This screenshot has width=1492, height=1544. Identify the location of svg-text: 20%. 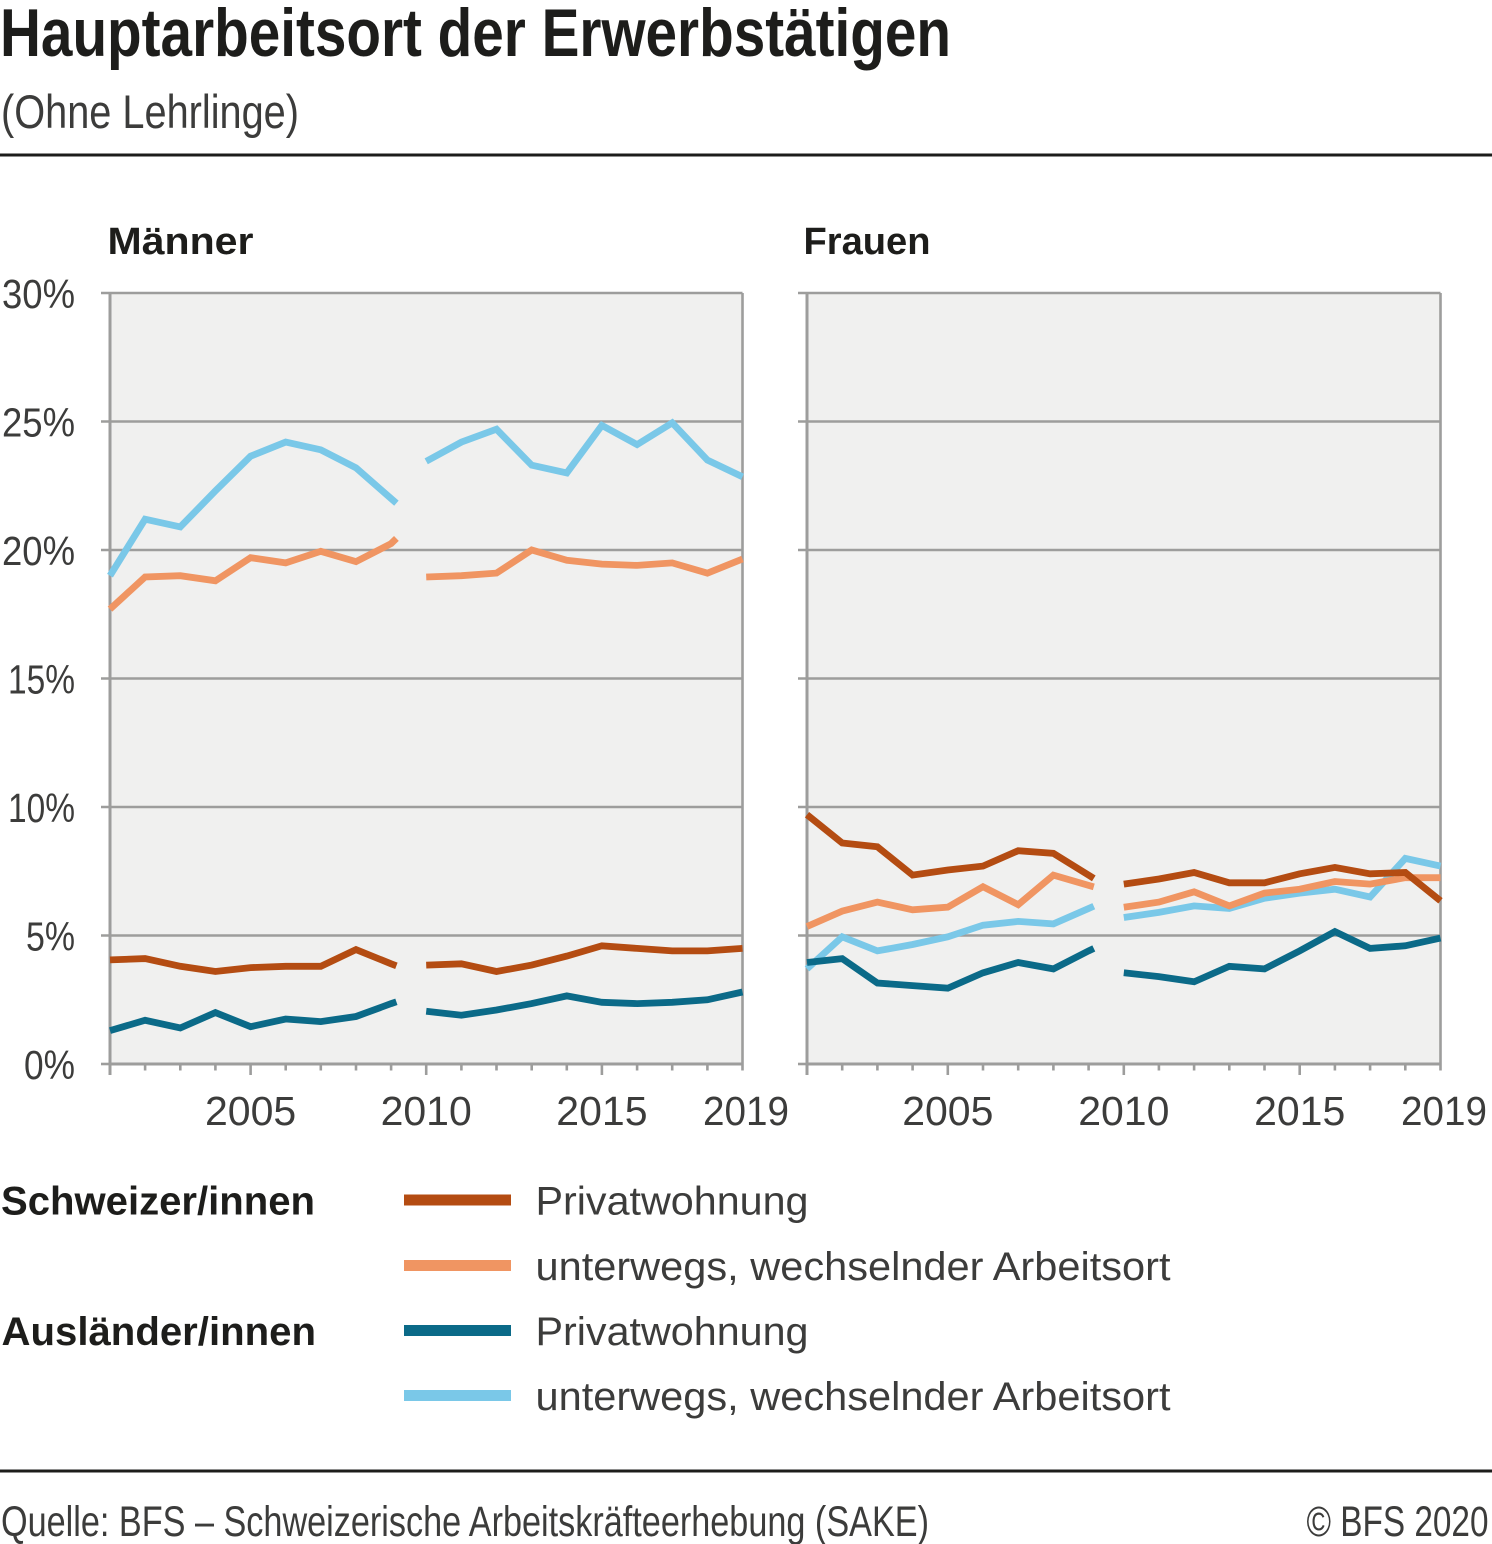
(38, 551).